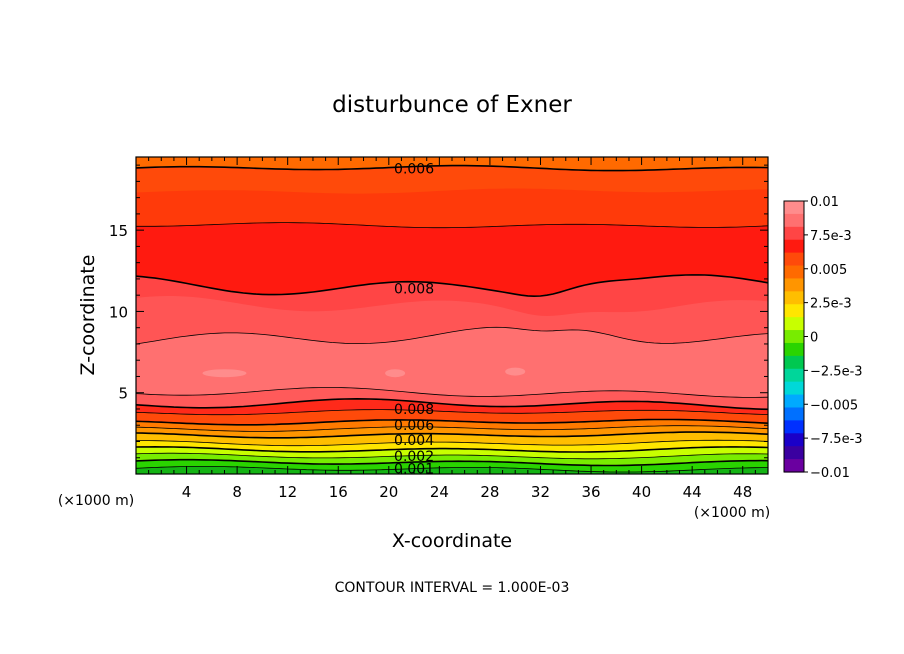 Image resolution: width=904 pixels, height=654 pixels. What do you see at coordinates (96, 501) in the screenshot?
I see `x-unit-left: (×1000 m)` at bounding box center [96, 501].